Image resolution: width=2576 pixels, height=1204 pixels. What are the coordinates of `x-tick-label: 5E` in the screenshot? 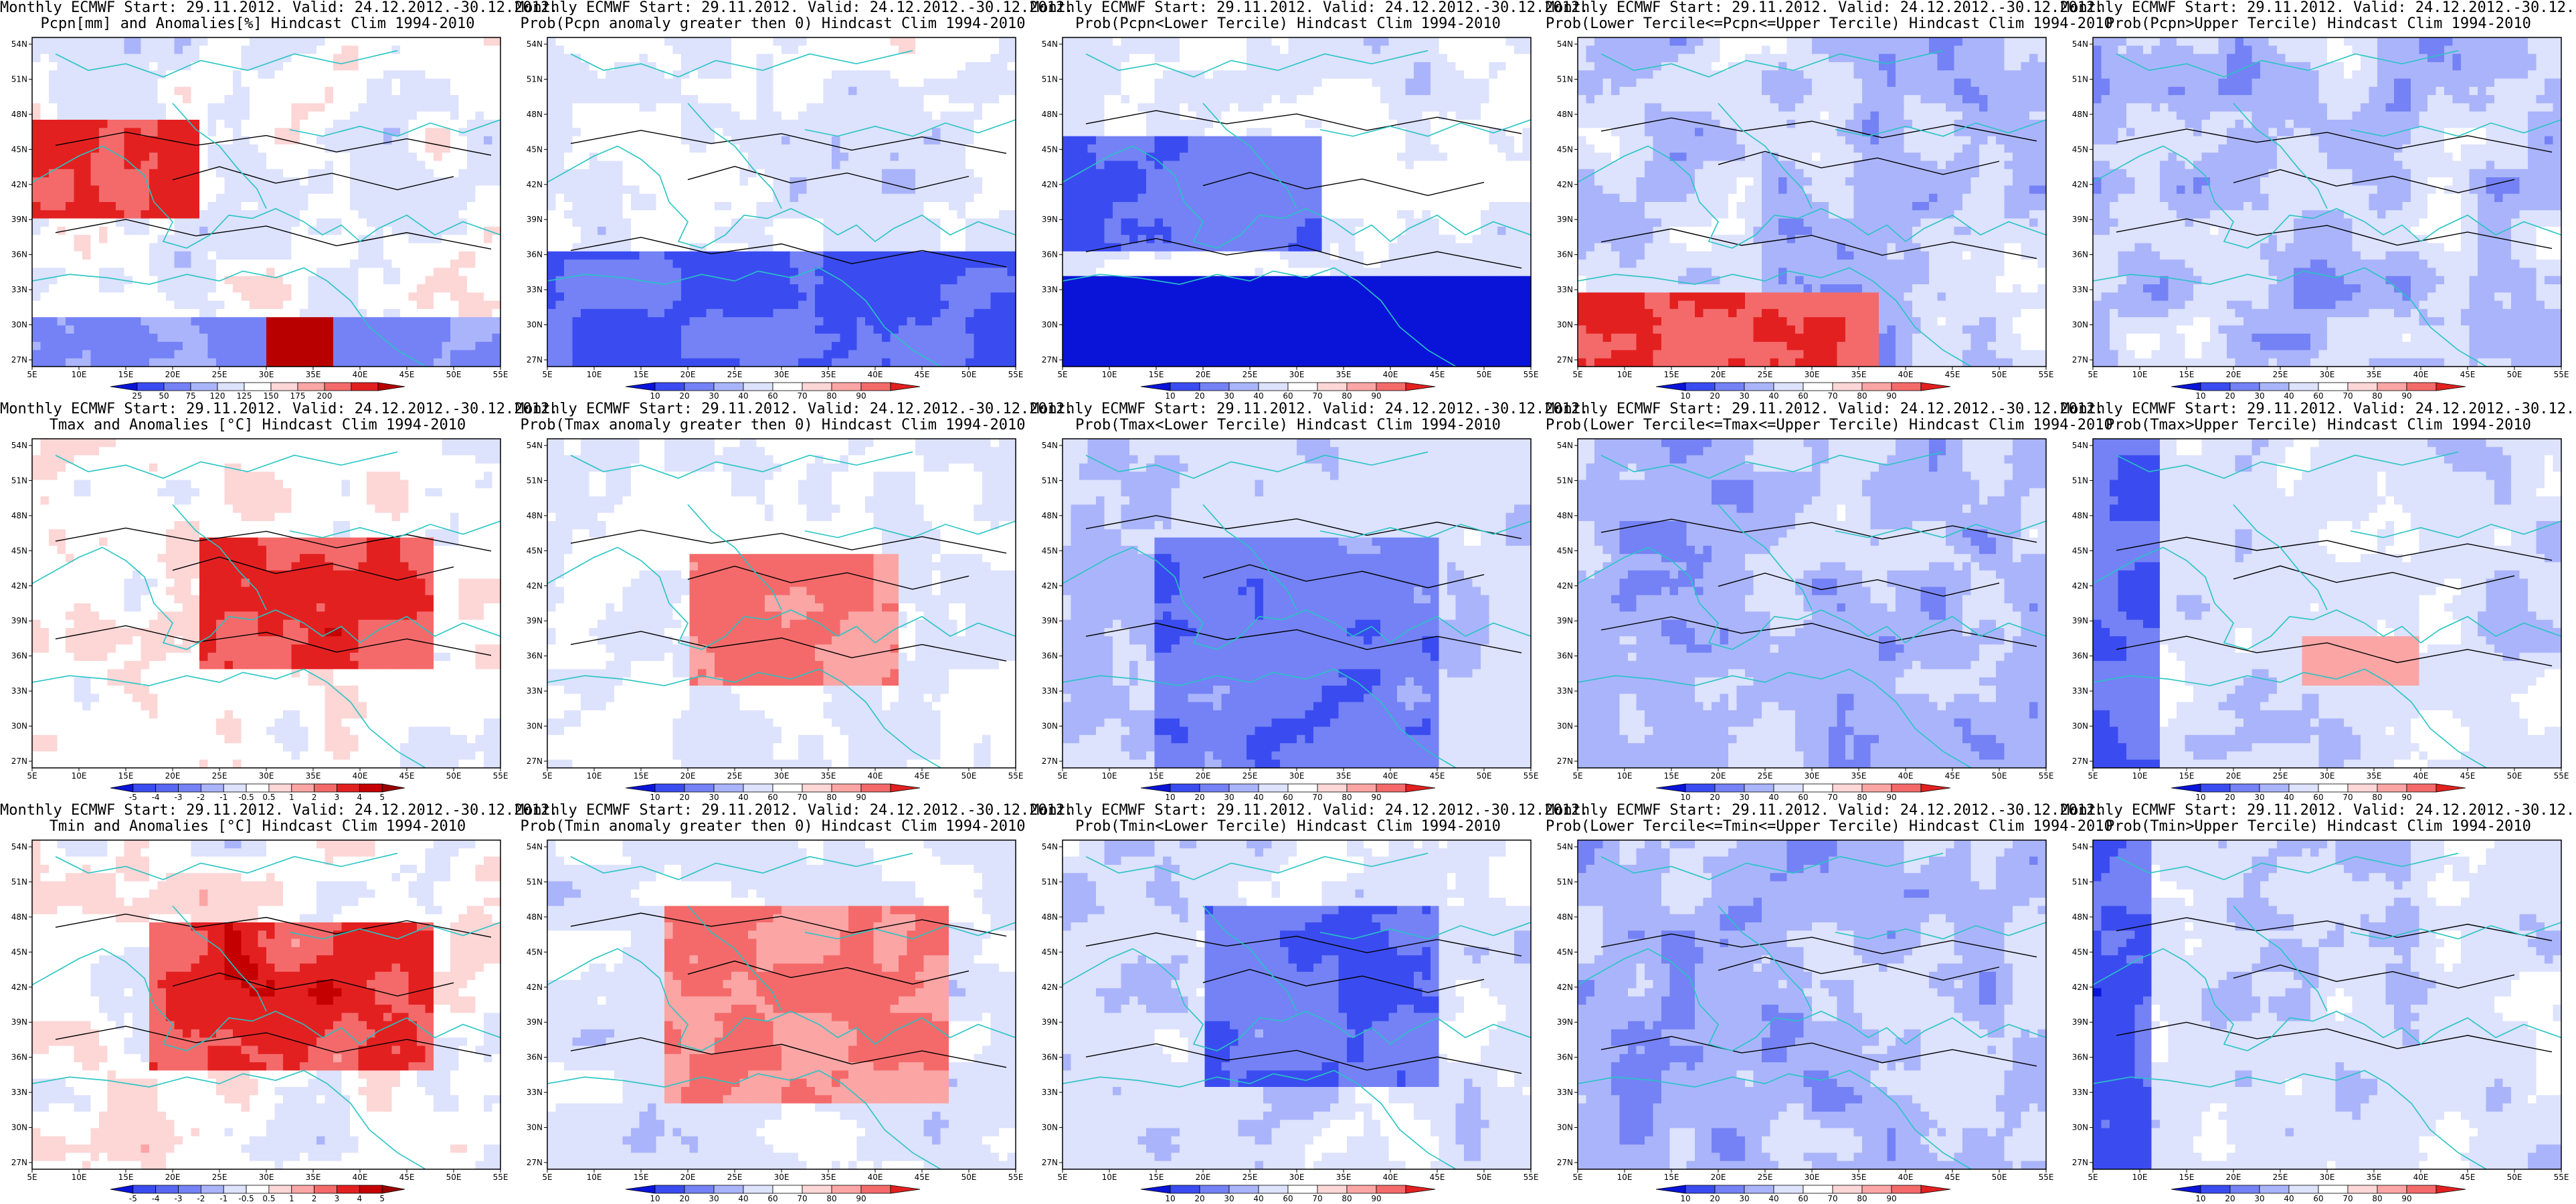 It's located at (32, 374).